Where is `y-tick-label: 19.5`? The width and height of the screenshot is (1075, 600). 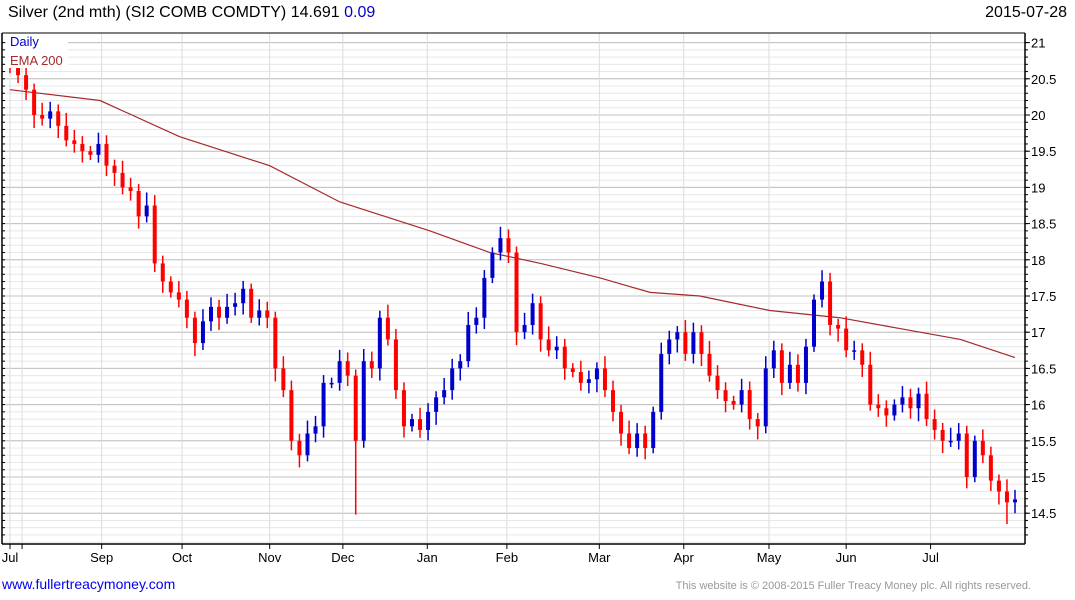
y-tick-label: 19.5 is located at coordinates (1043, 151).